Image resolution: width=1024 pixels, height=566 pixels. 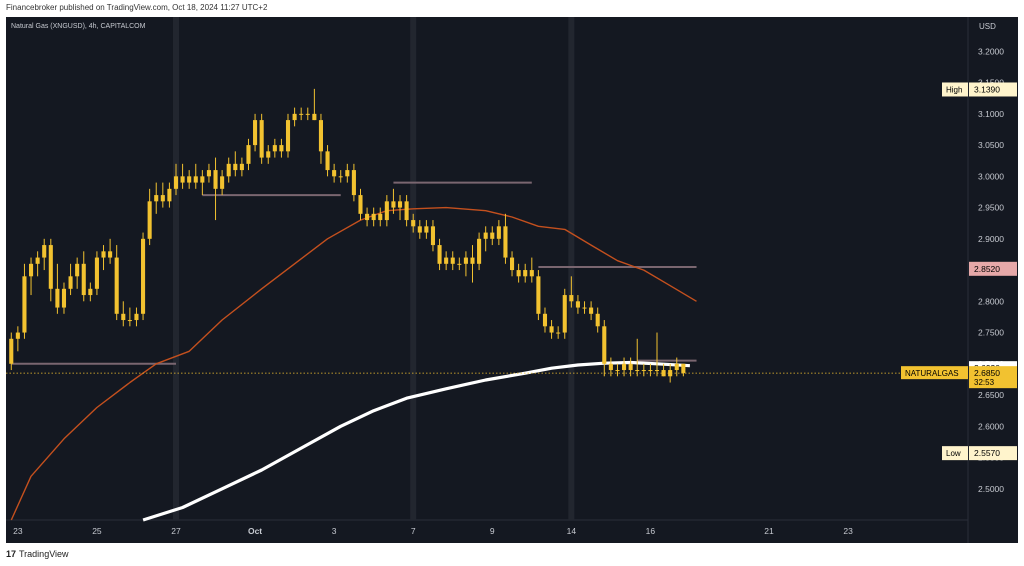 I want to click on price-tick: 2.9500, so click(x=991, y=208).